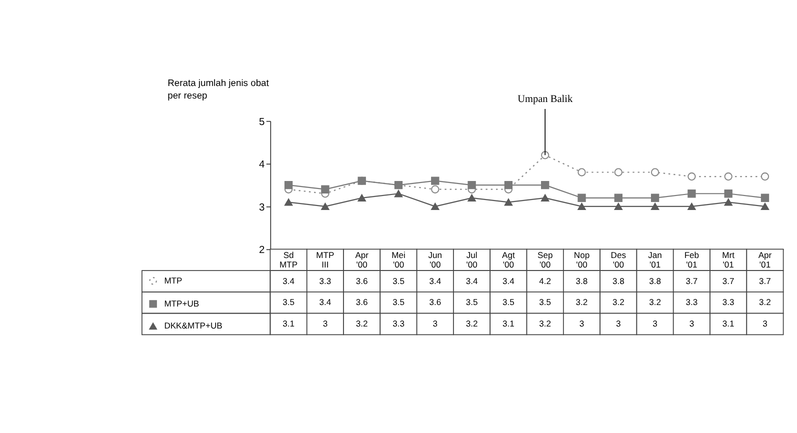 This screenshot has width=797, height=433. I want to click on y-axis-title: Rerata jumlah jenis obat per resep, so click(219, 88).